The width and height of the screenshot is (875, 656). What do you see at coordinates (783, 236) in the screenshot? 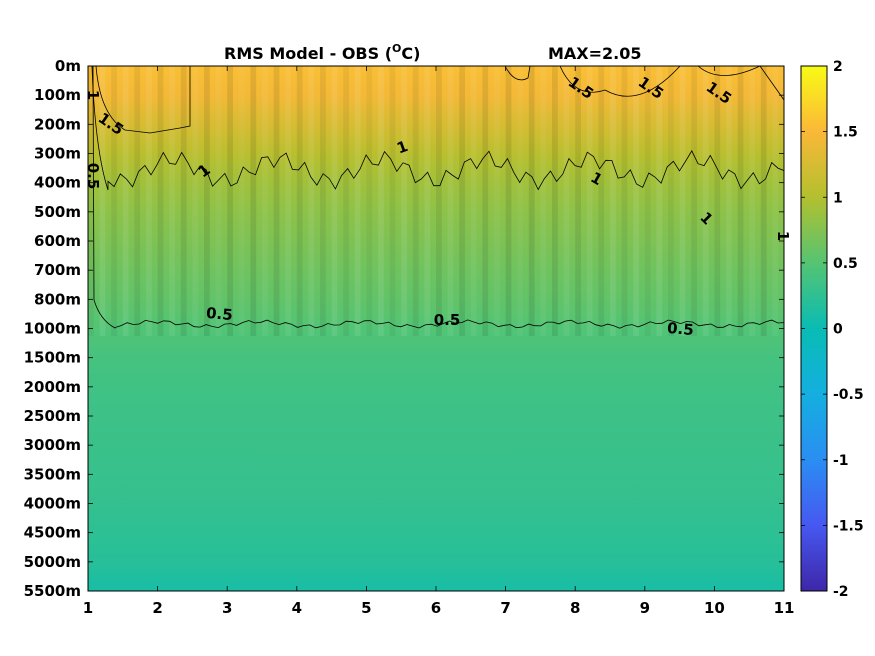
I see `contour-label: 1` at bounding box center [783, 236].